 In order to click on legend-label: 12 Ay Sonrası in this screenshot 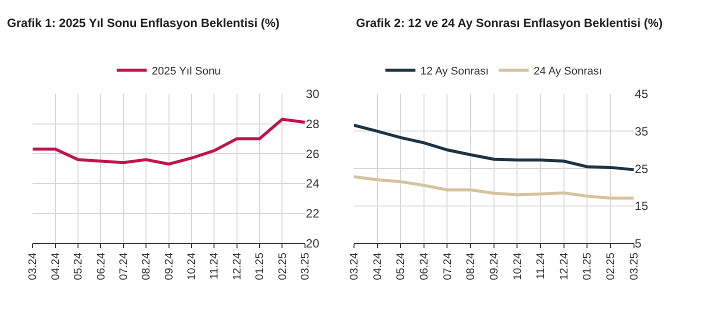, I will do `click(454, 72)`.